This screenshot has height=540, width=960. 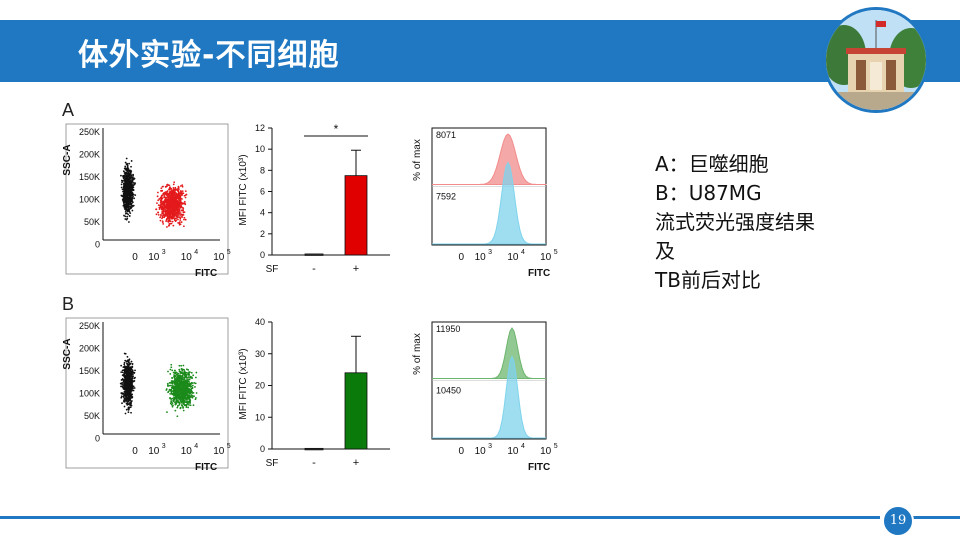 I want to click on x-tick-label: 10, so click(x=154, y=451).